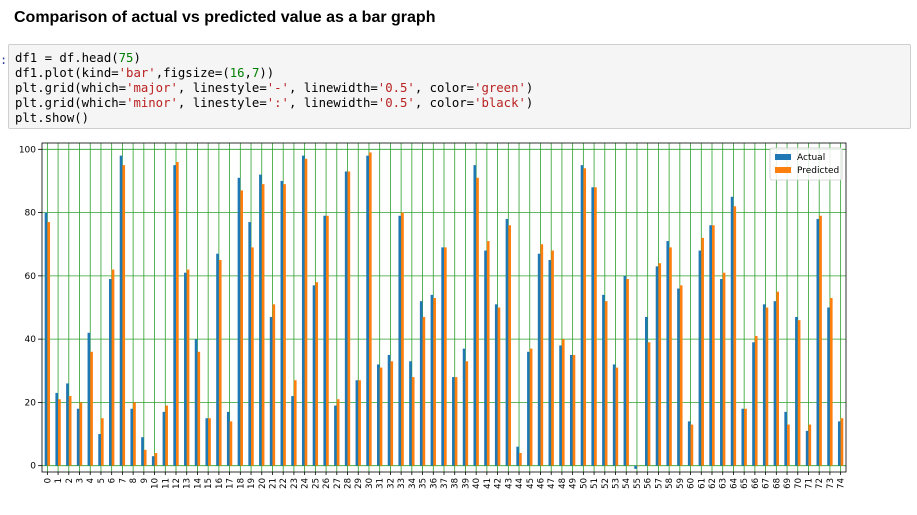 This screenshot has height=515, width=917. I want to click on code-token: df1.plot(kind=, so click(67, 73).